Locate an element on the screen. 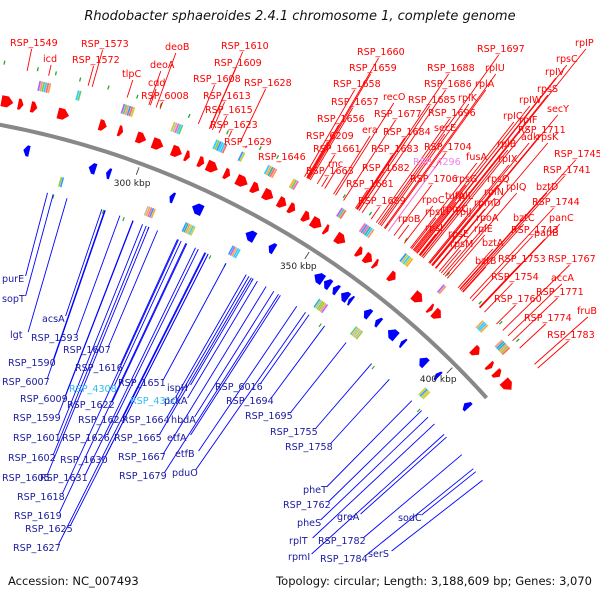 The height and width of the screenshot is (600, 600). forward-gene-label: RSP_1704 is located at coordinates (448, 147).